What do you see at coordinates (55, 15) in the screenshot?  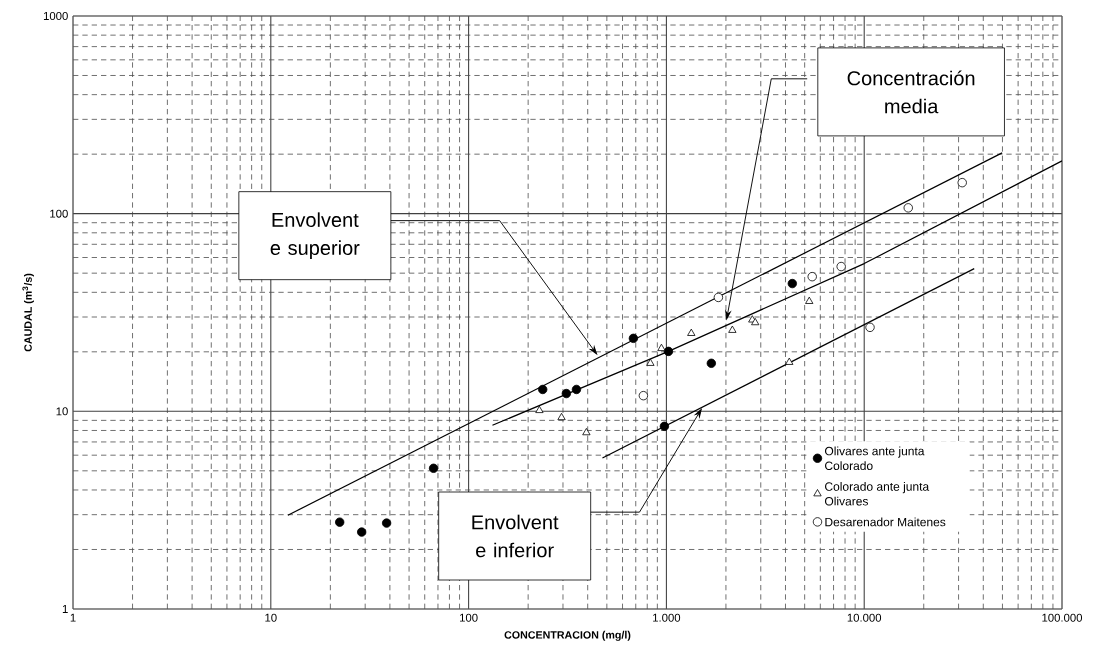 I see `y-tick-label: 1000` at bounding box center [55, 15].